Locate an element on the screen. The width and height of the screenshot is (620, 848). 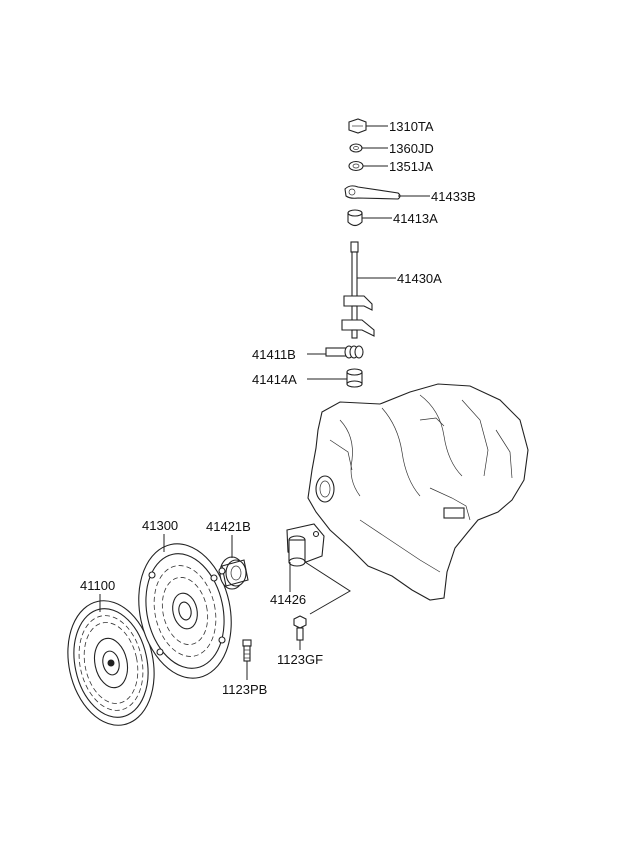
bushing-41413A is located at coordinates (355, 218).